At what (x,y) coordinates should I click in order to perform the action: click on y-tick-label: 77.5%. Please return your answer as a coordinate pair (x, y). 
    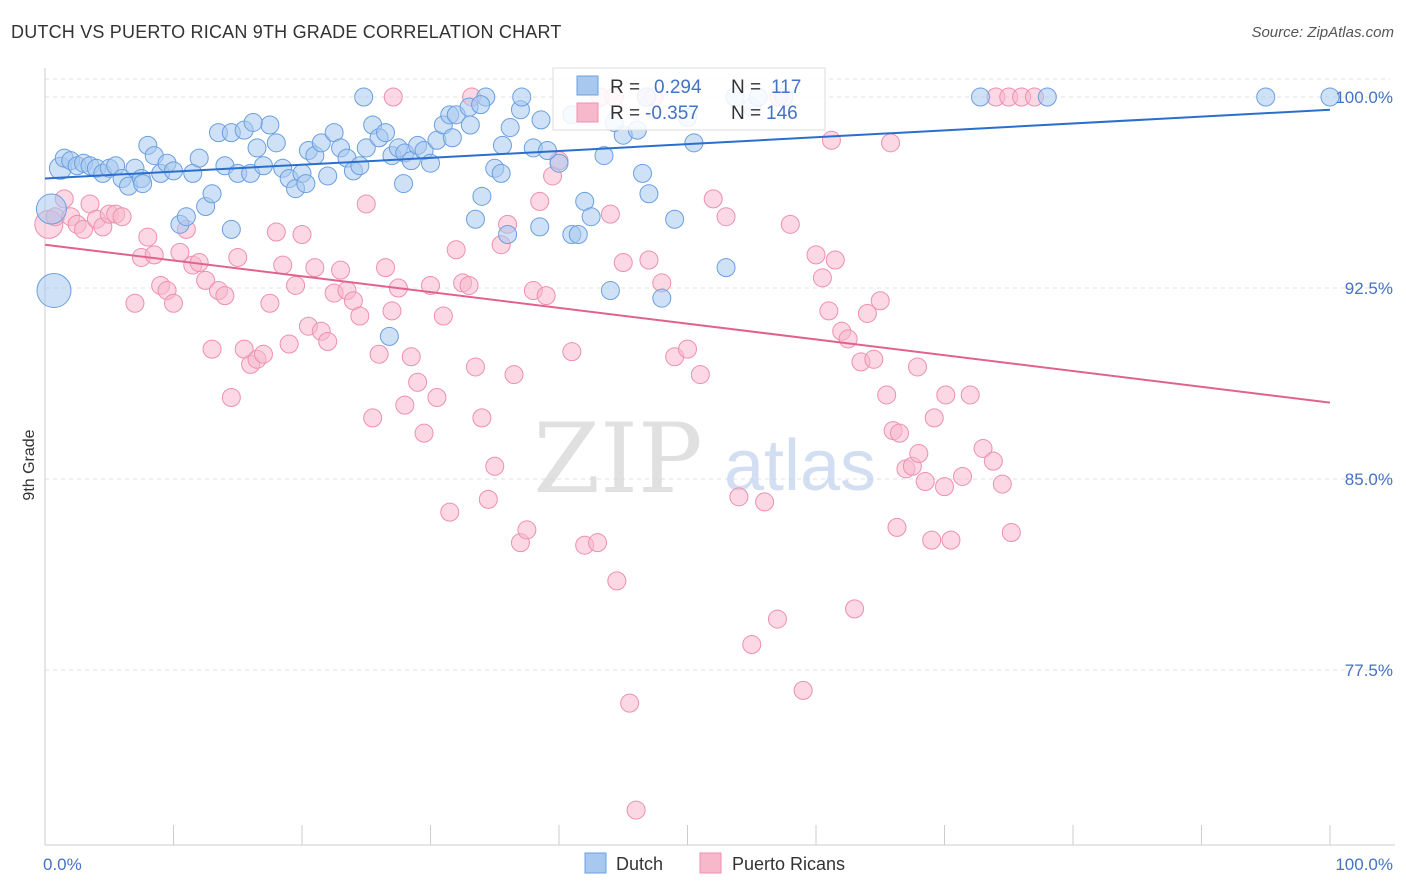
    Looking at the image, I should click on (1369, 670).